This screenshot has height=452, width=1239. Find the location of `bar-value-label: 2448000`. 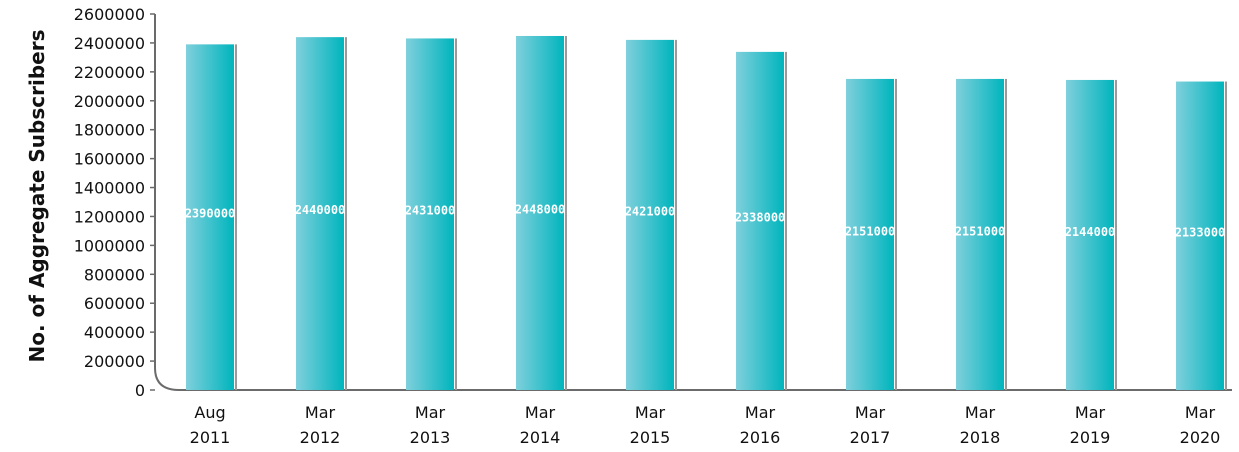

bar-value-label: 2448000 is located at coordinates (540, 209).